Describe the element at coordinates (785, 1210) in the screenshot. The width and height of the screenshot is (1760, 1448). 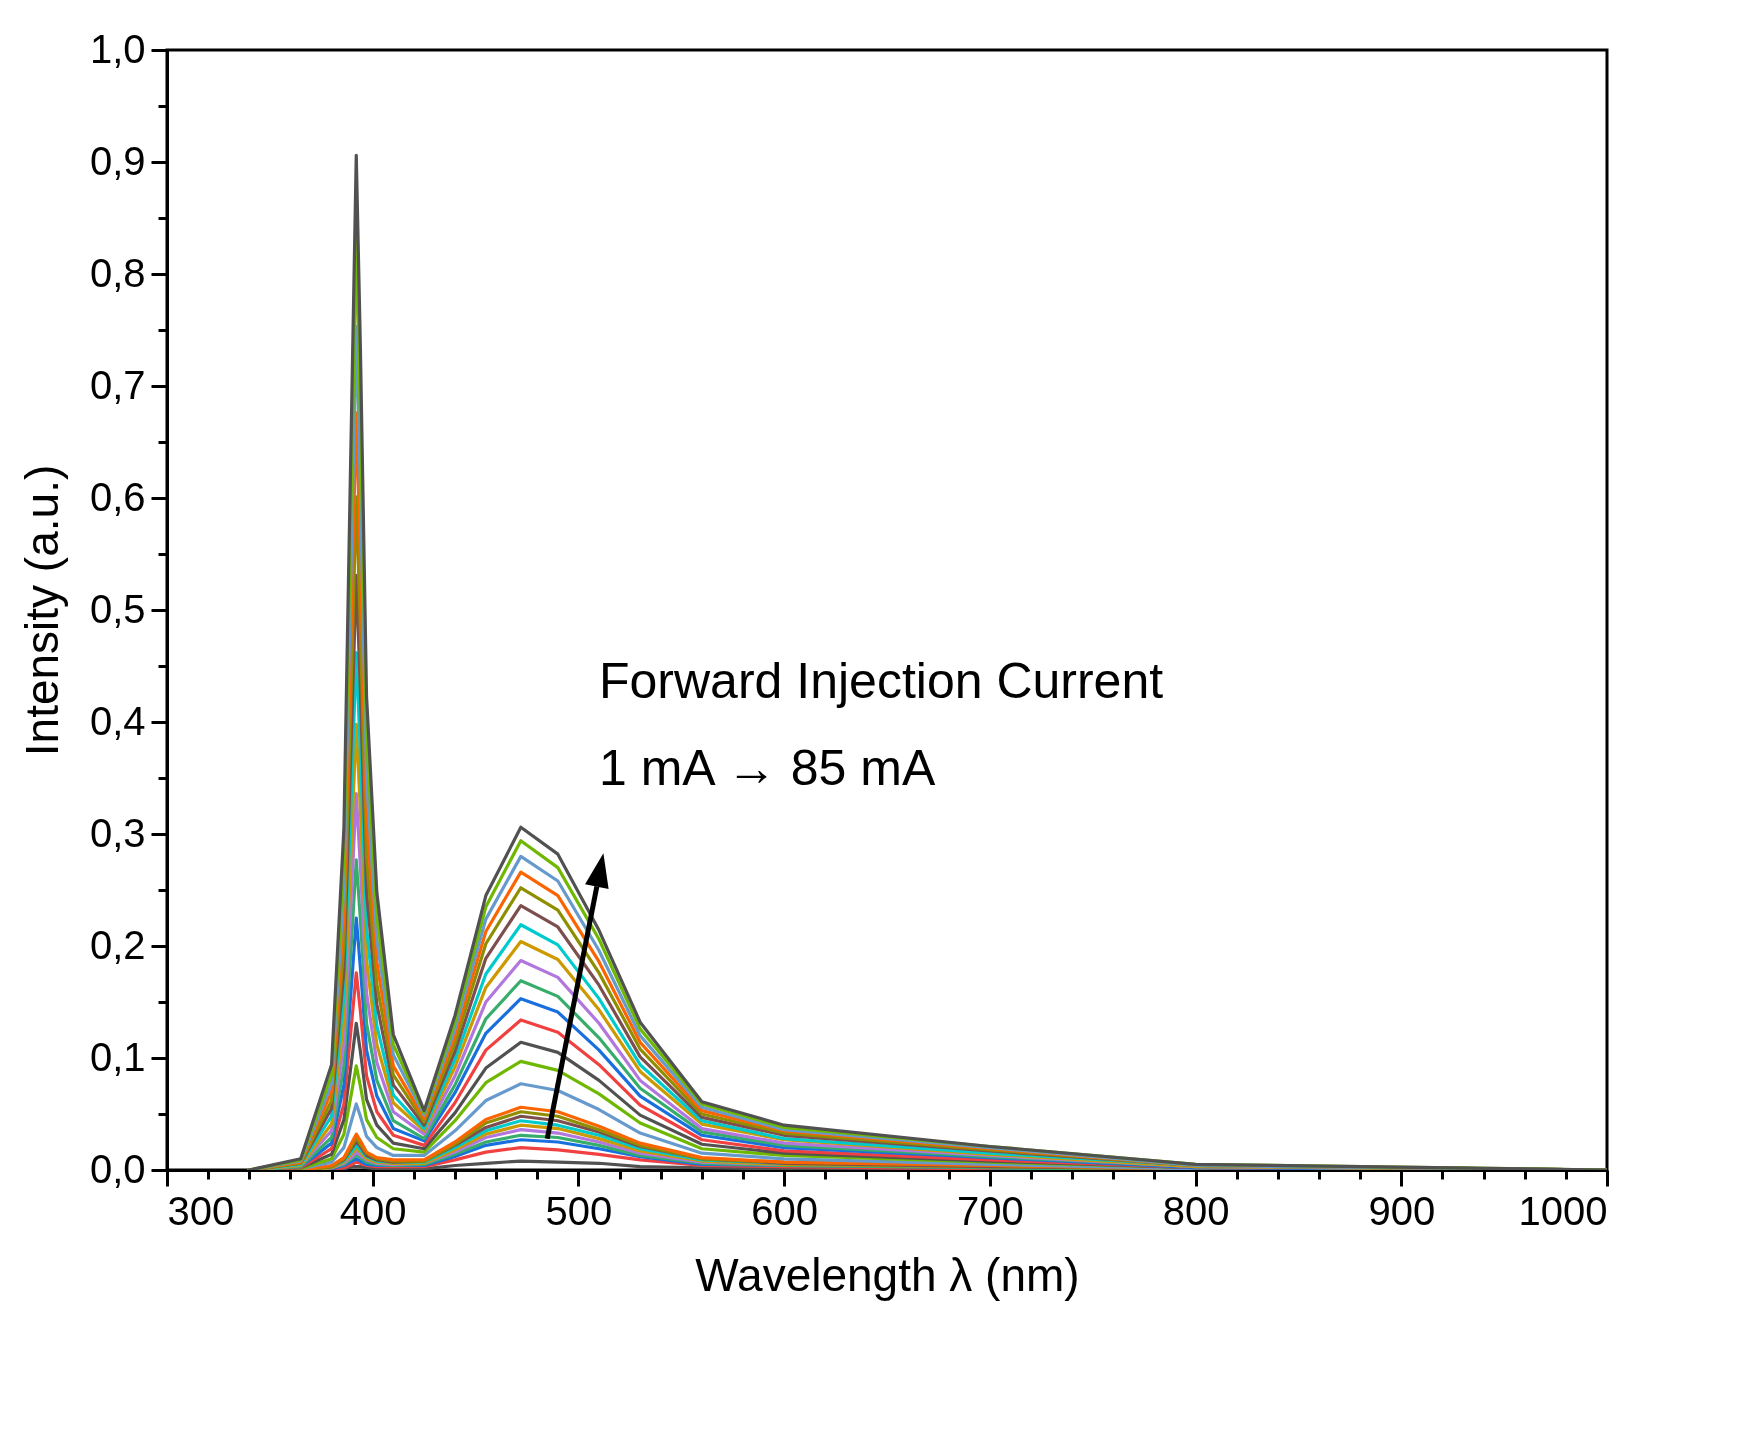
I see `x-tick-label: 600` at that location.